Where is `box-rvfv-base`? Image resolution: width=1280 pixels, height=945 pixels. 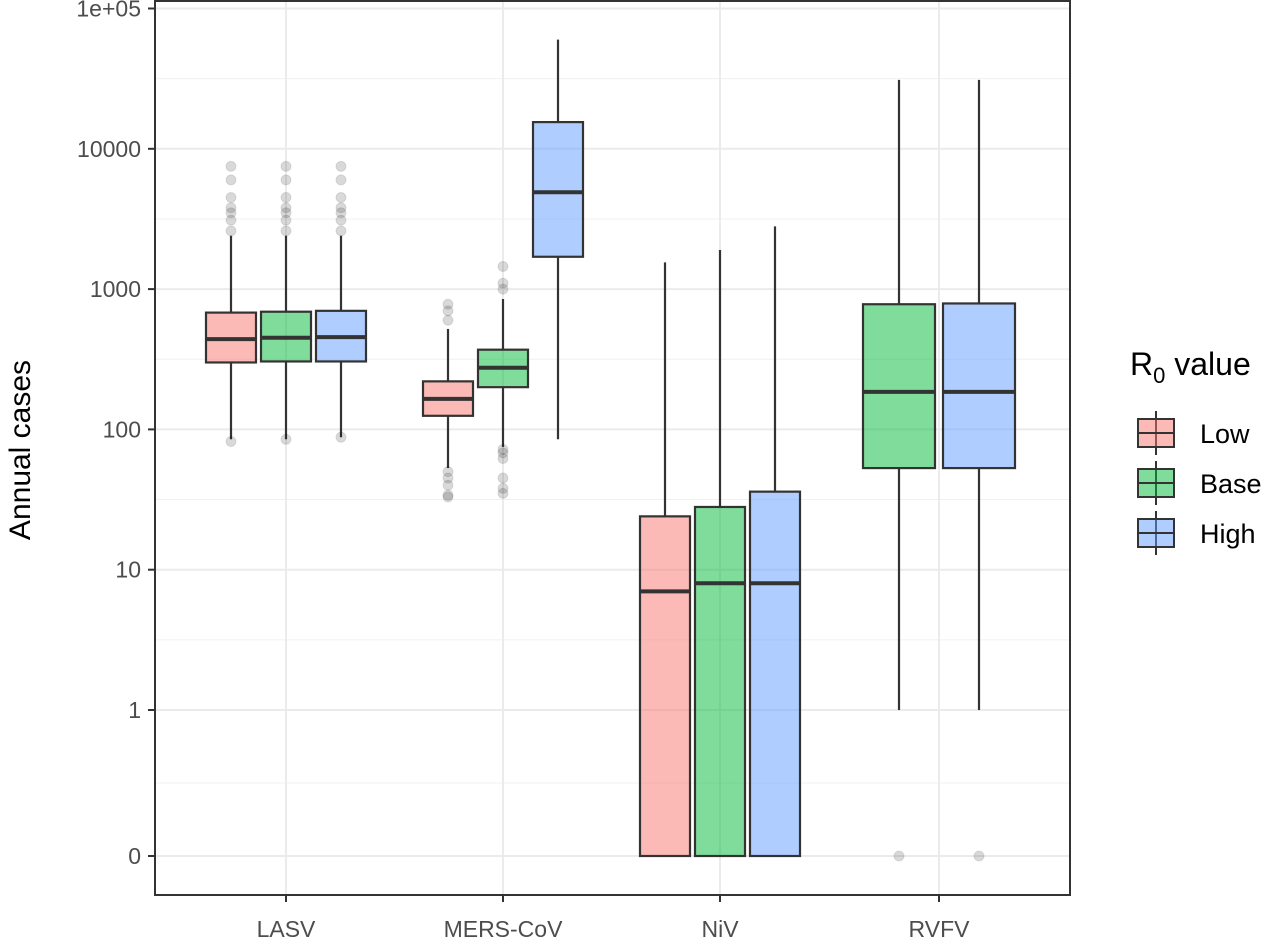 box-rvfv-base is located at coordinates (899, 470).